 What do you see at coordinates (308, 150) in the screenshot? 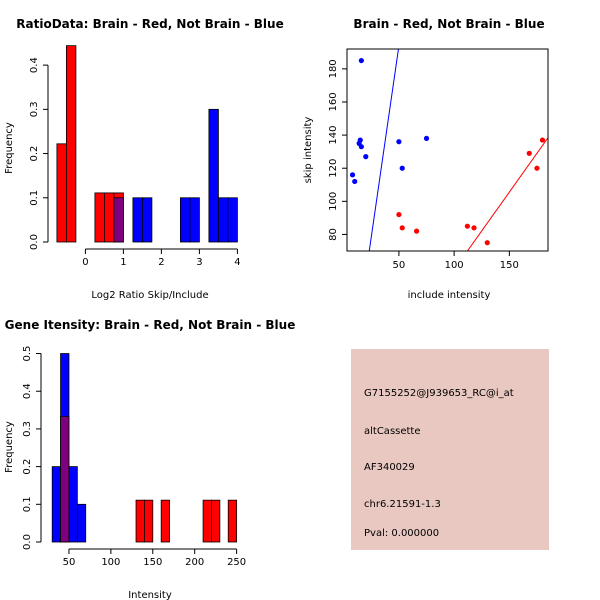
I see `scatter-ylabel: skip intensity` at bounding box center [308, 150].